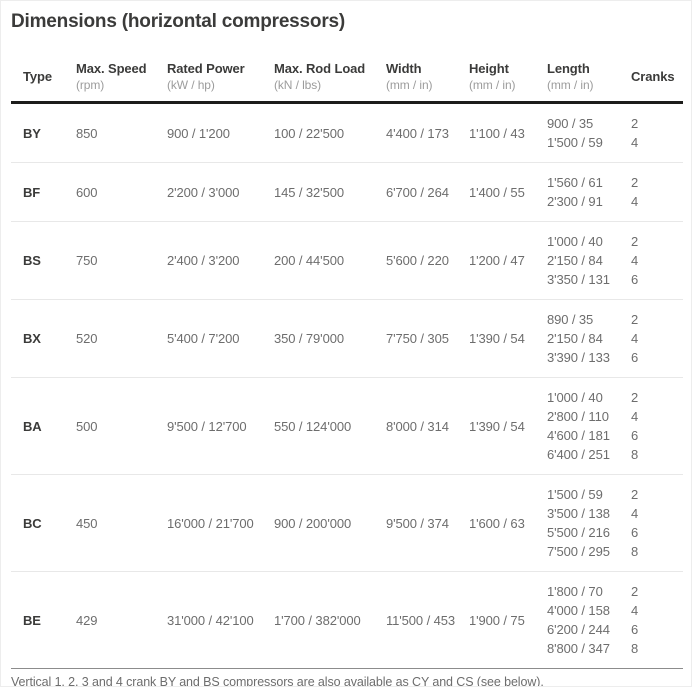  I want to click on max-speed-cell: 850, so click(121, 132).